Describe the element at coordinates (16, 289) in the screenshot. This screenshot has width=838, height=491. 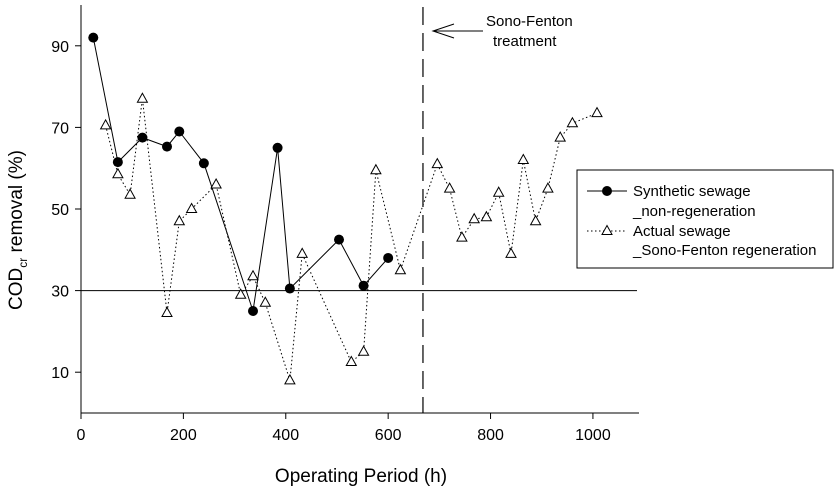
I see `y-axis-title-main: COD` at that location.